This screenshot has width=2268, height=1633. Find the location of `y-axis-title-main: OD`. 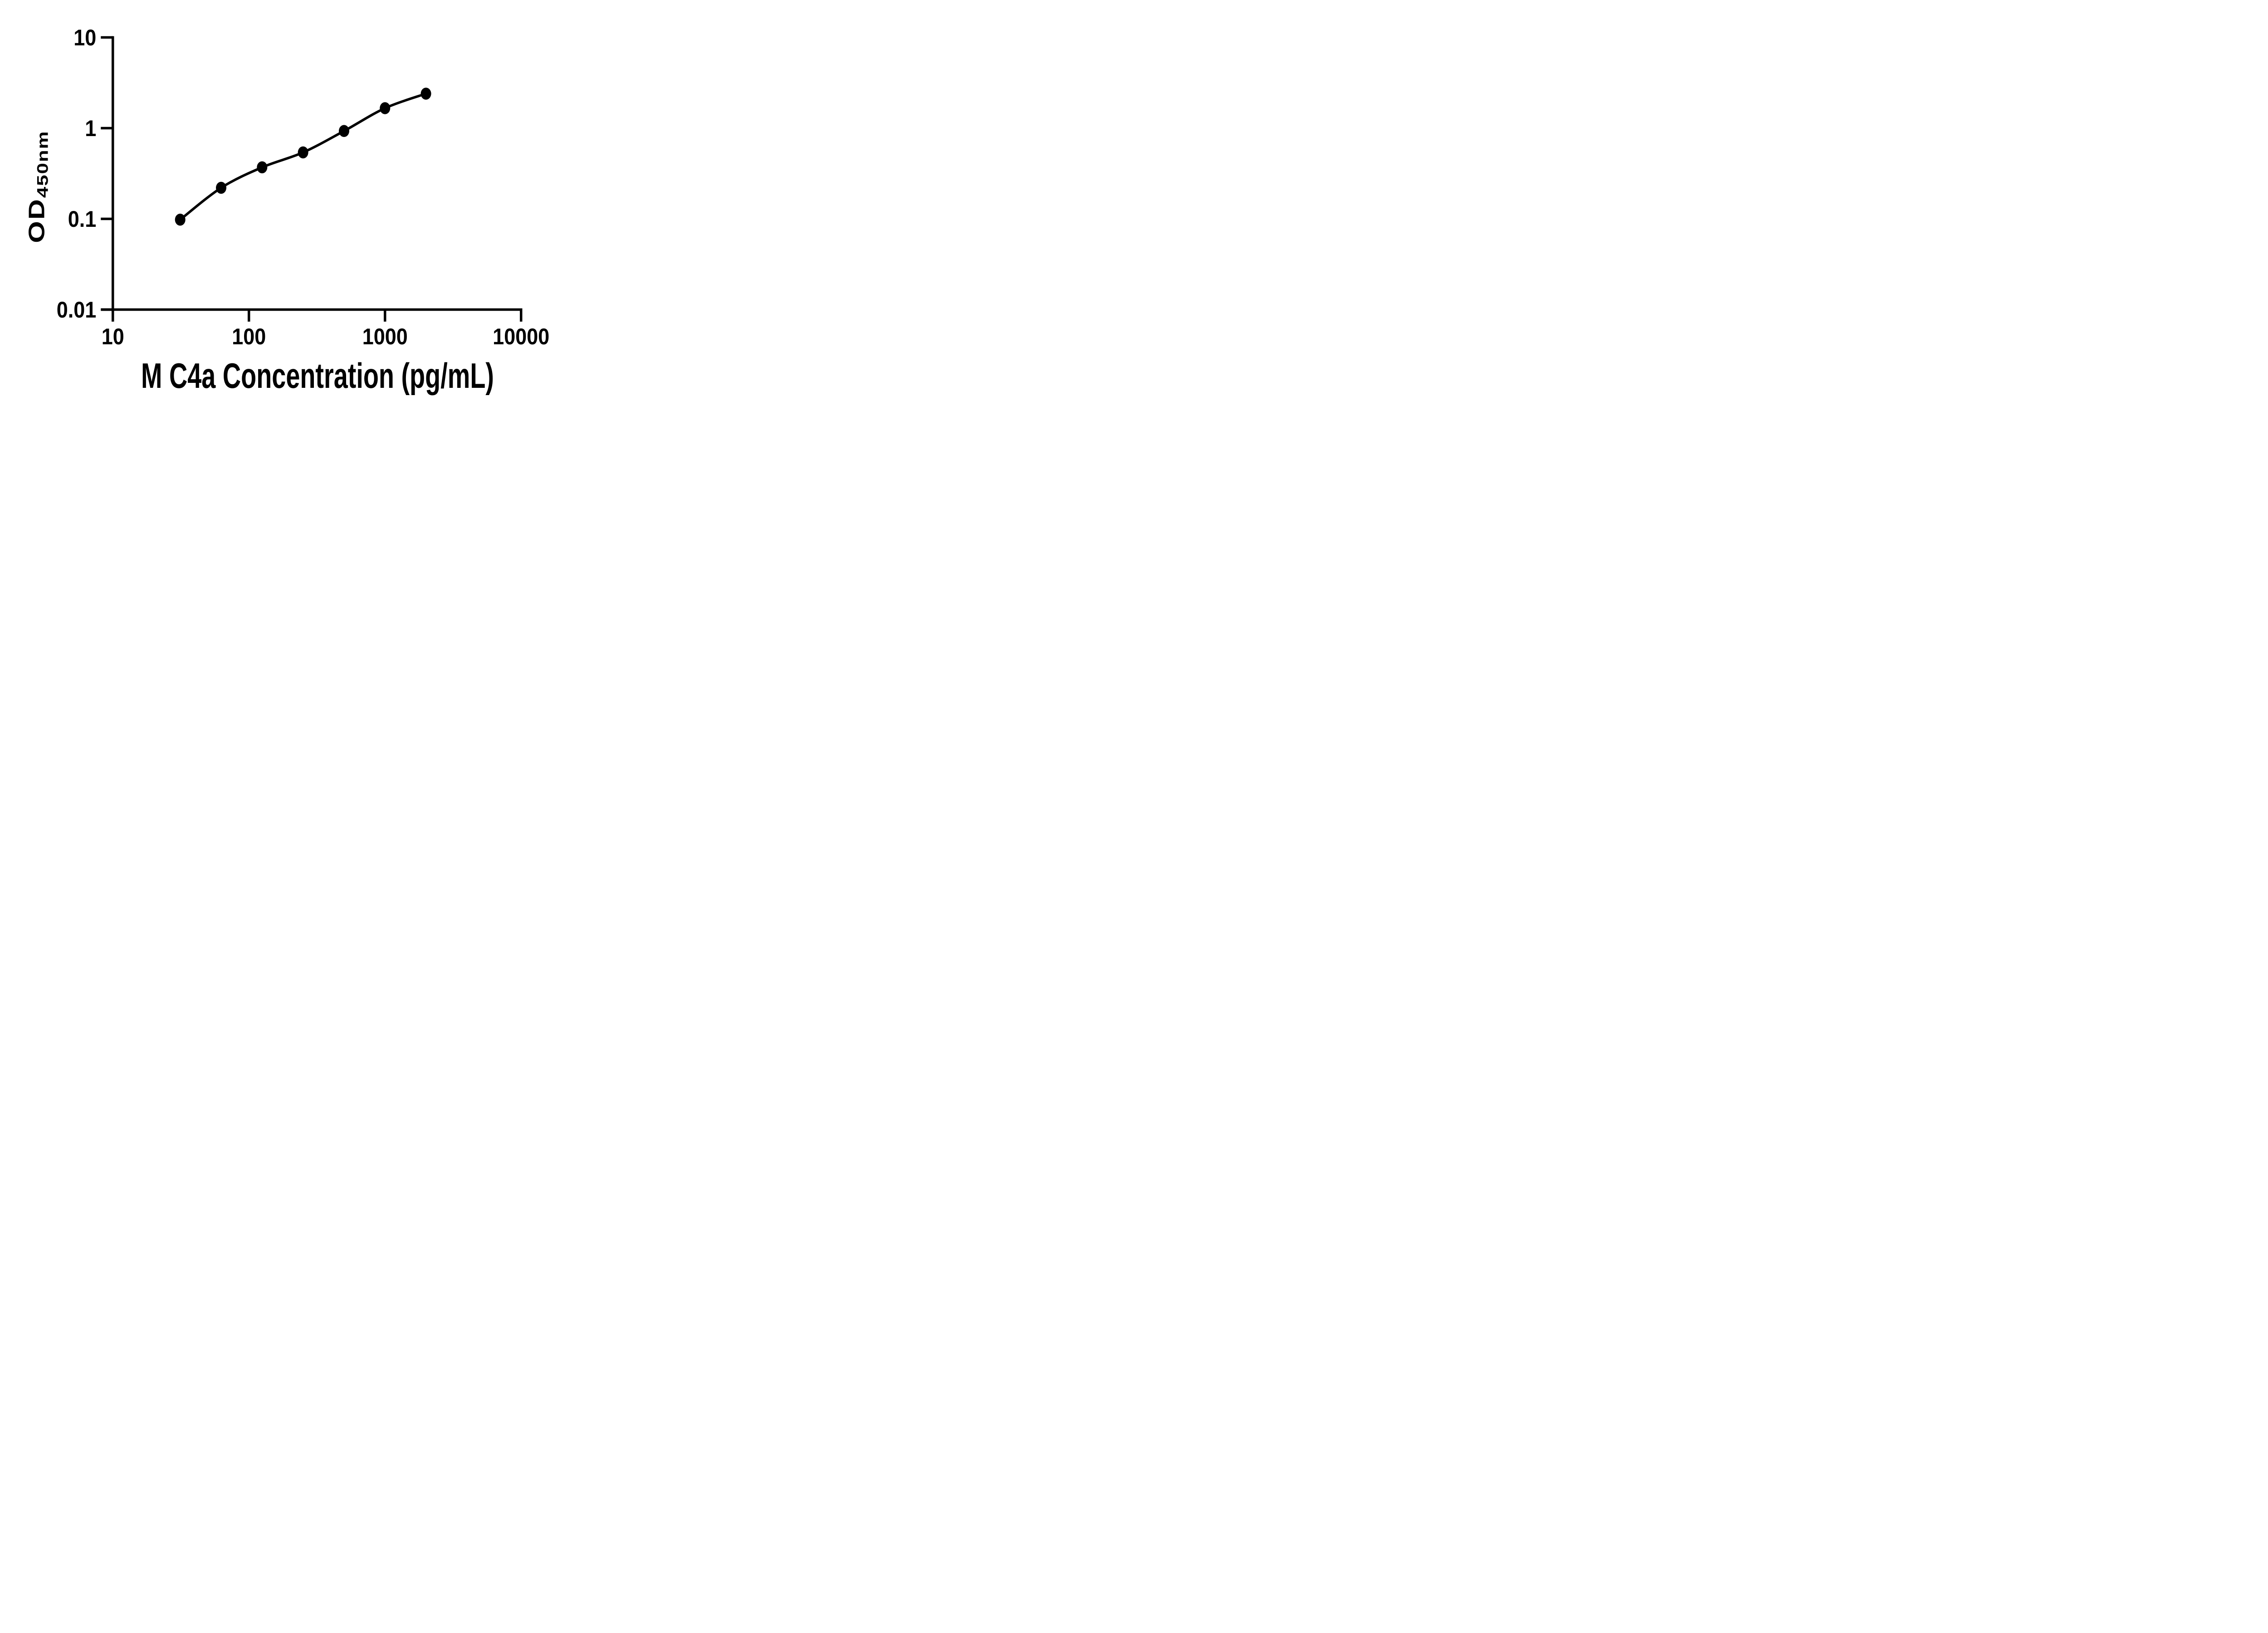

y-axis-title-main: OD is located at coordinates (37, 220).